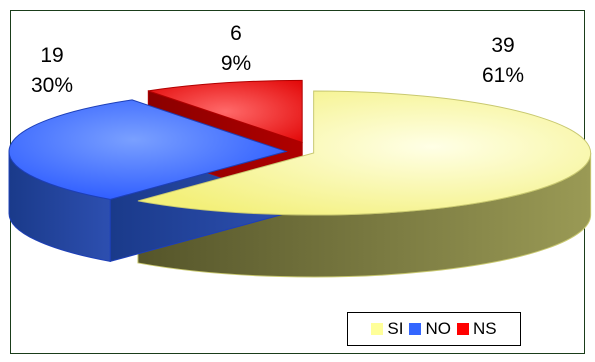 Image resolution: width=595 pixels, height=362 pixels. Describe the element at coordinates (484, 328) in the screenshot. I see `legend-label-ns: NS` at that location.